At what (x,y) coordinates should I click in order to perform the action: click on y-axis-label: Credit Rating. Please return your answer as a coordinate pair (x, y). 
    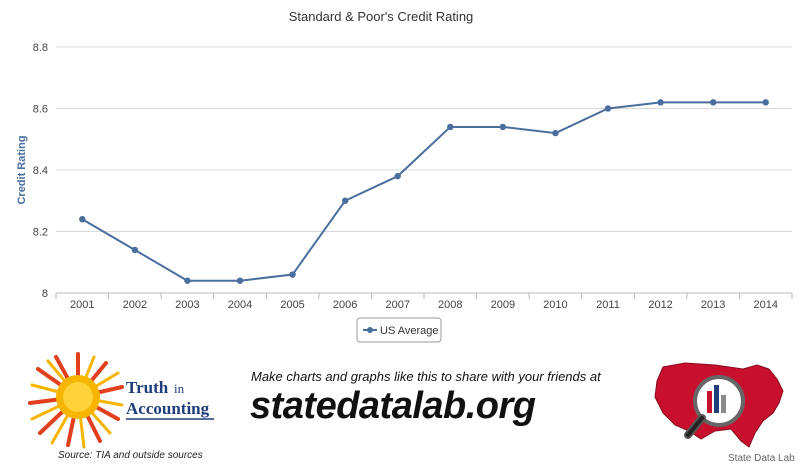
    Looking at the image, I should click on (22, 169).